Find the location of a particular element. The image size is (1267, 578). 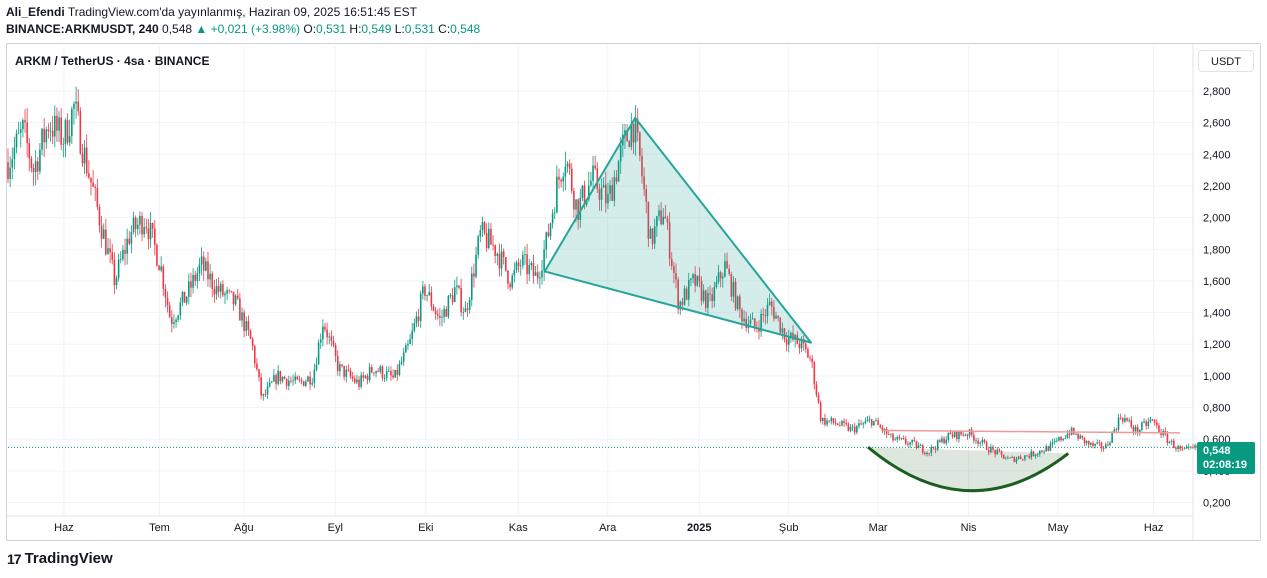

y-tick-label: 2,400 is located at coordinates (1217, 155).